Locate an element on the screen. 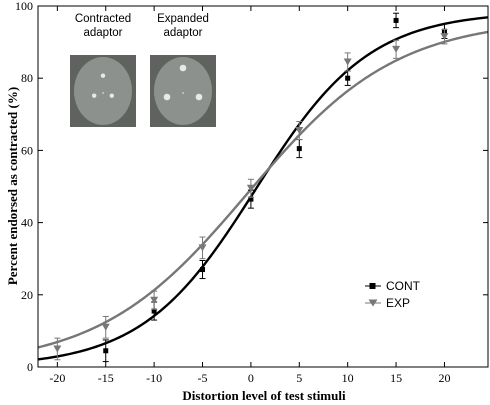 Image resolution: width=490 pixels, height=405 pixels. x-tick-label: 0 is located at coordinates (251, 378).